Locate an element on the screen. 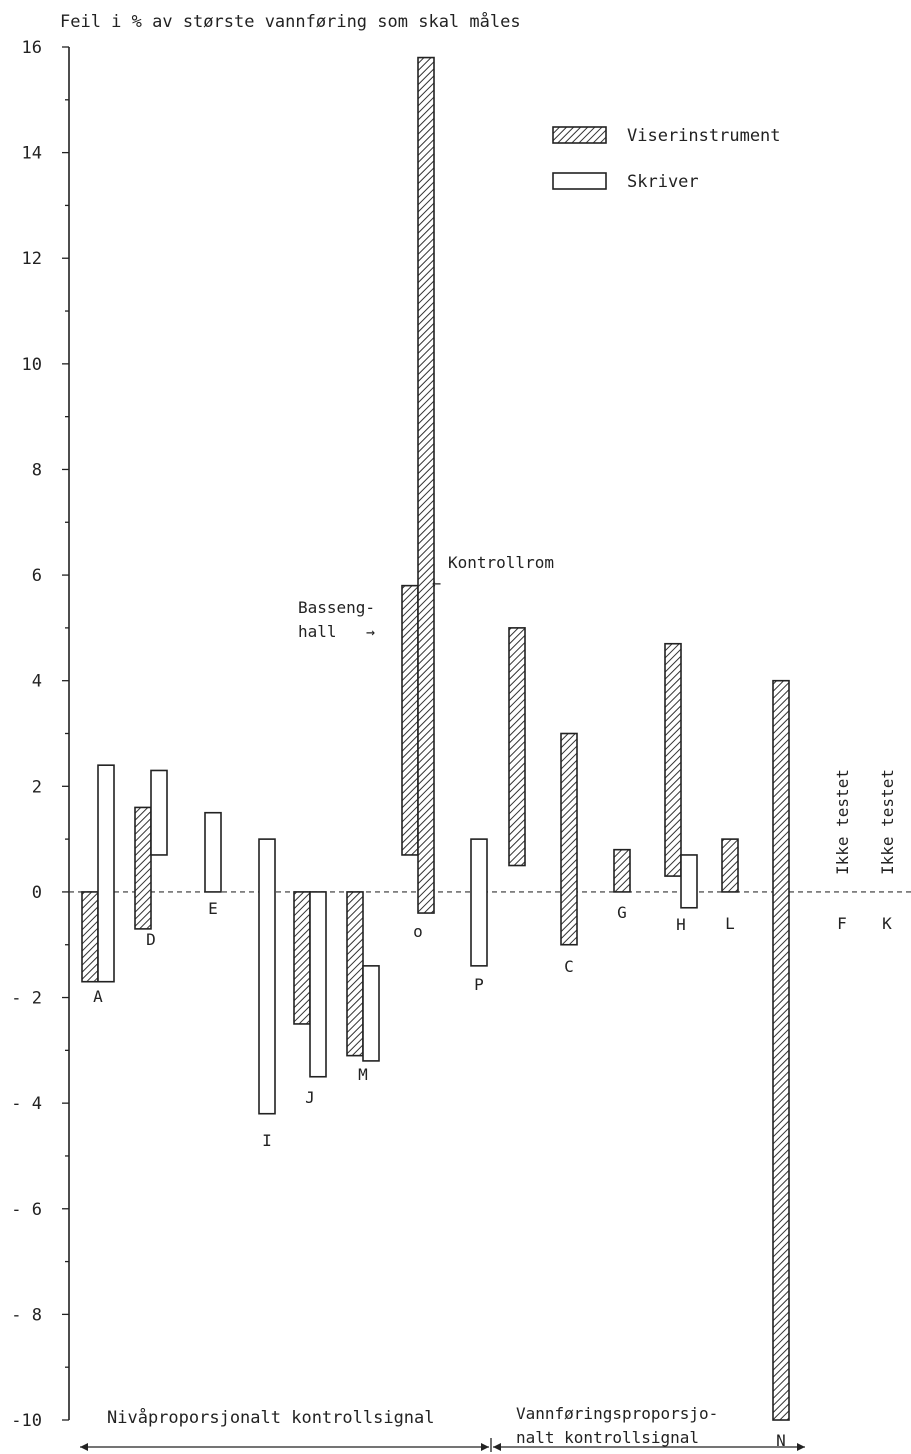  bar-label-E: E is located at coordinates (213, 908).